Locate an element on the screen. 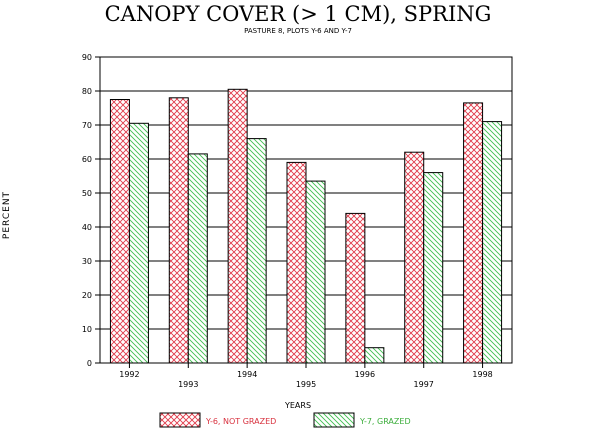 This screenshot has height=434, width=600. x-tick-label: 1993 is located at coordinates (188, 384).